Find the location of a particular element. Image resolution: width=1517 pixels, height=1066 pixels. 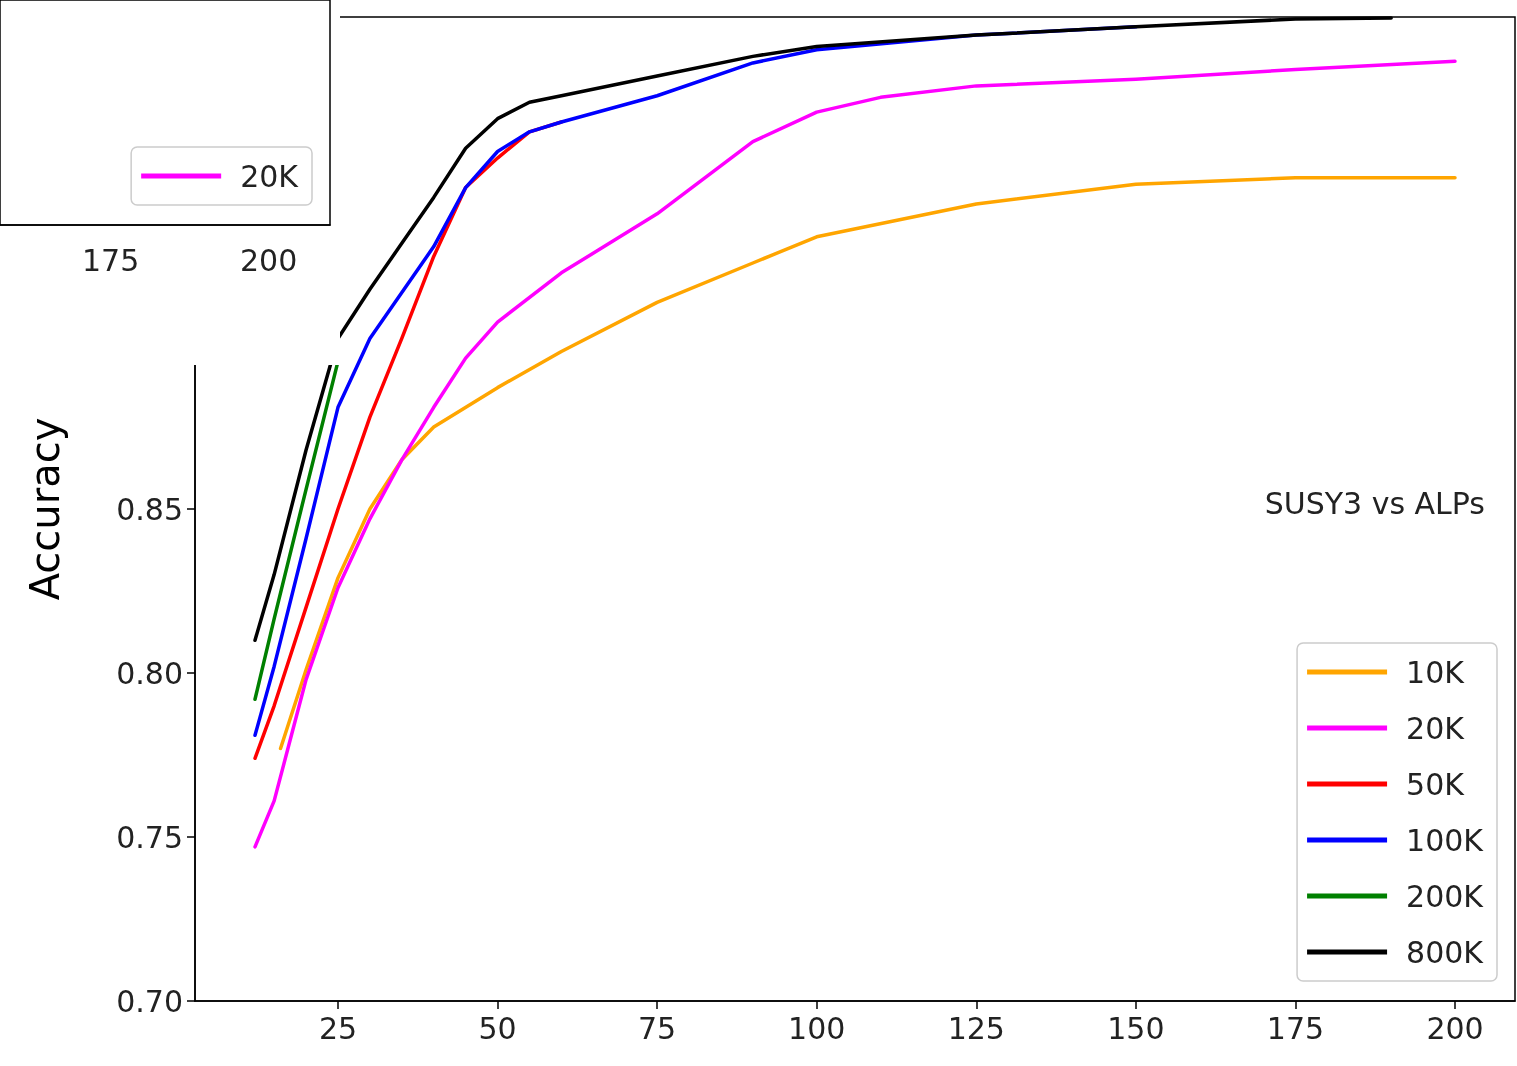

legend-label: 200K is located at coordinates (1445, 896).